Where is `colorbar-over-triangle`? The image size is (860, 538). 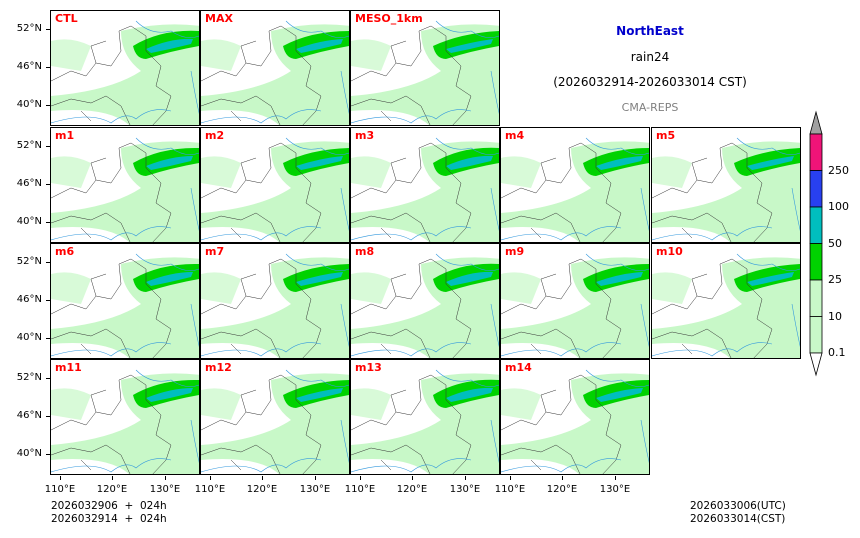 colorbar-over-triangle is located at coordinates (816, 122).